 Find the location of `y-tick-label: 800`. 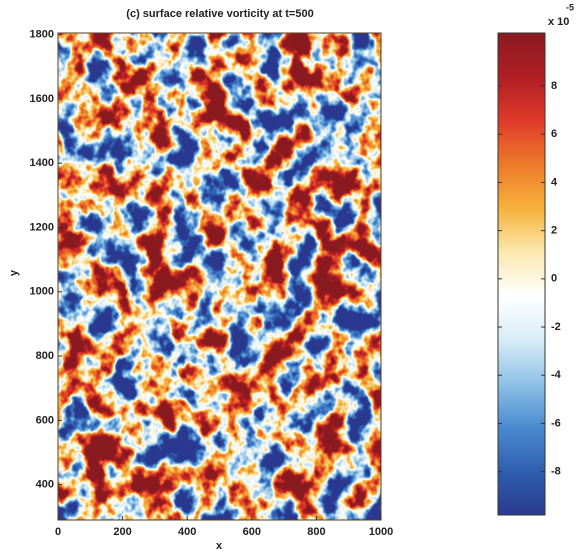

y-tick-label: 800 is located at coordinates (45, 356).